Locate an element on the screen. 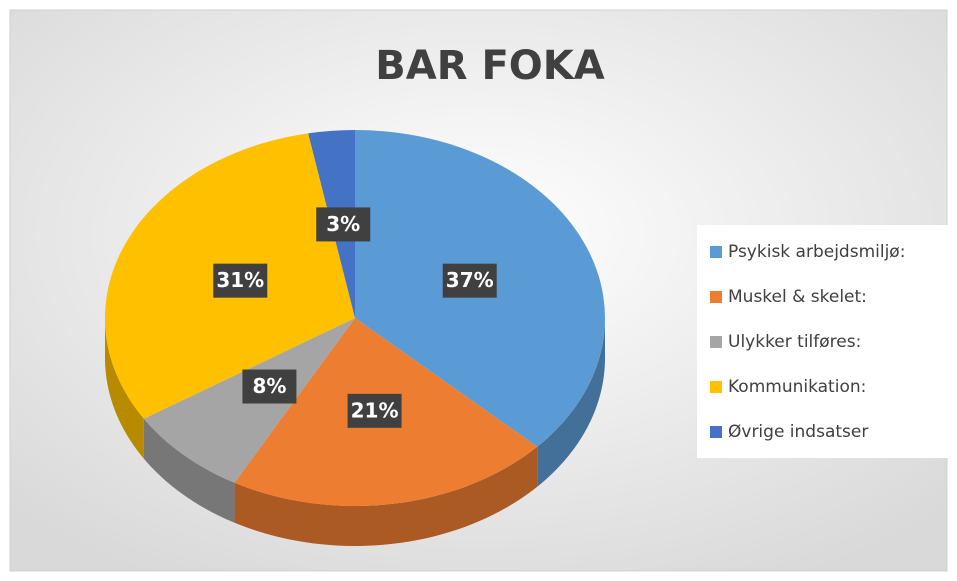  data-label: 21% is located at coordinates (375, 410).